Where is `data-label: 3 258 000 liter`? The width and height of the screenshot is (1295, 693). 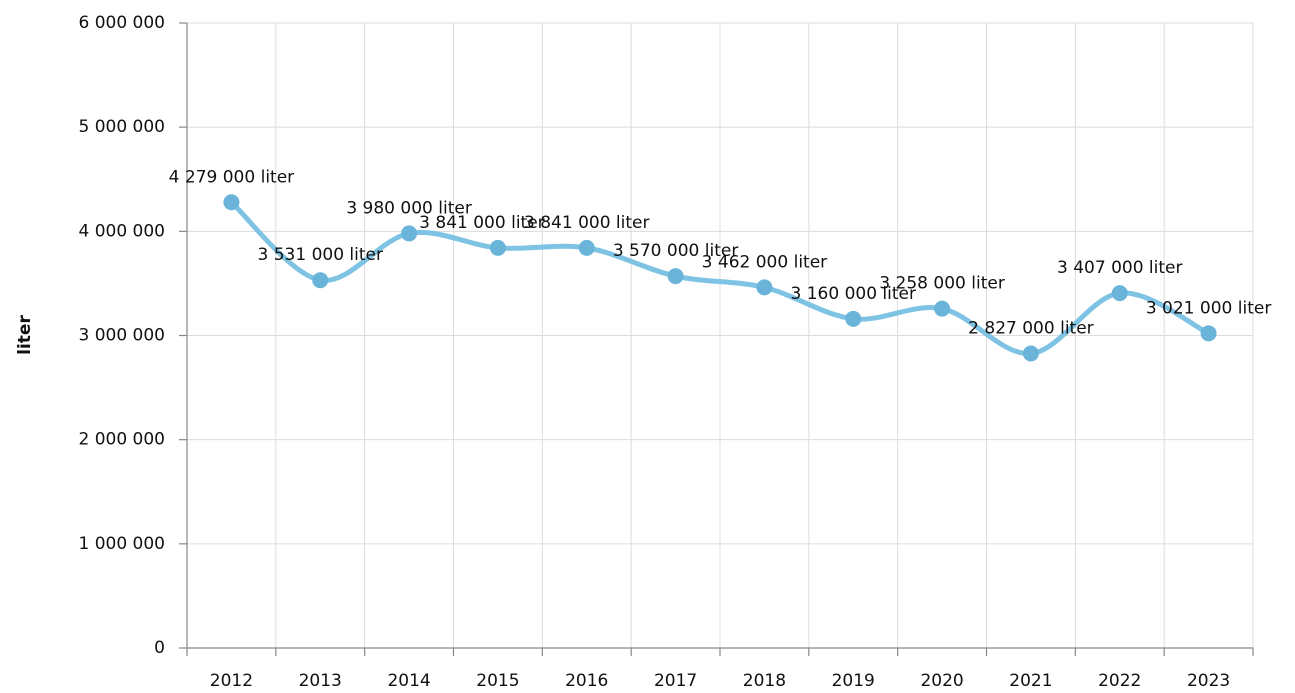
data-label: 3 258 000 liter is located at coordinates (941, 284).